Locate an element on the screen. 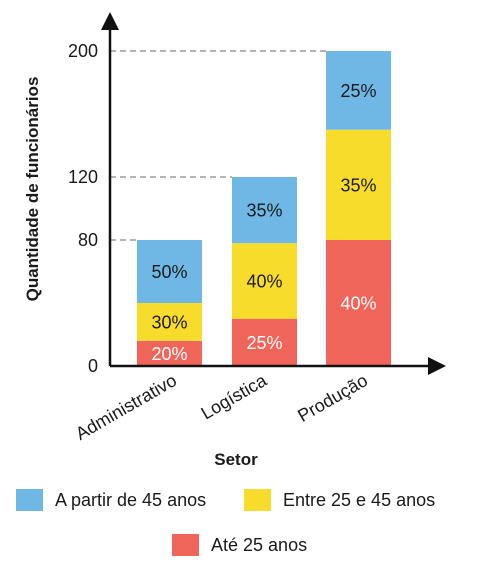 Image resolution: width=479 pixels, height=566 pixels. legend-item-older: A partir de 45 anos is located at coordinates (111, 500).